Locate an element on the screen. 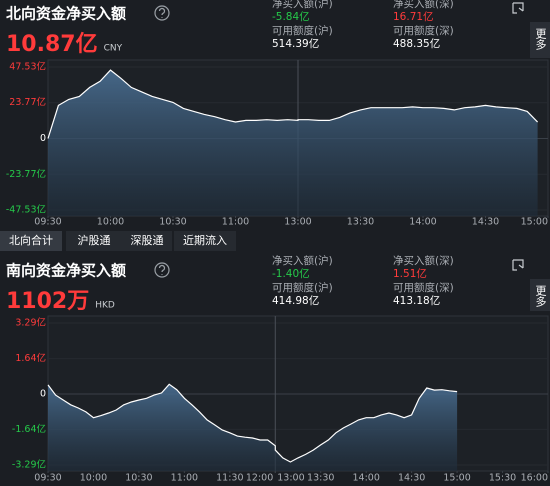 Image resolution: width=550 pixels, height=486 pixels. stat-value: 414.98亿 is located at coordinates (295, 300).